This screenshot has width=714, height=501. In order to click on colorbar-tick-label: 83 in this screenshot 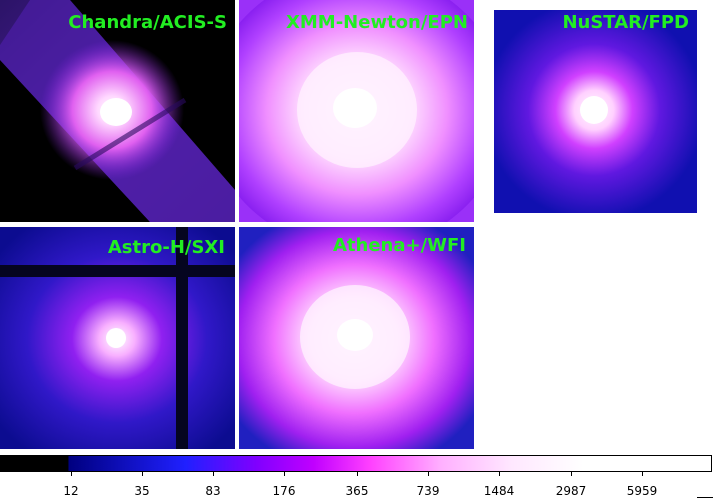, I will do `click(213, 491)`.